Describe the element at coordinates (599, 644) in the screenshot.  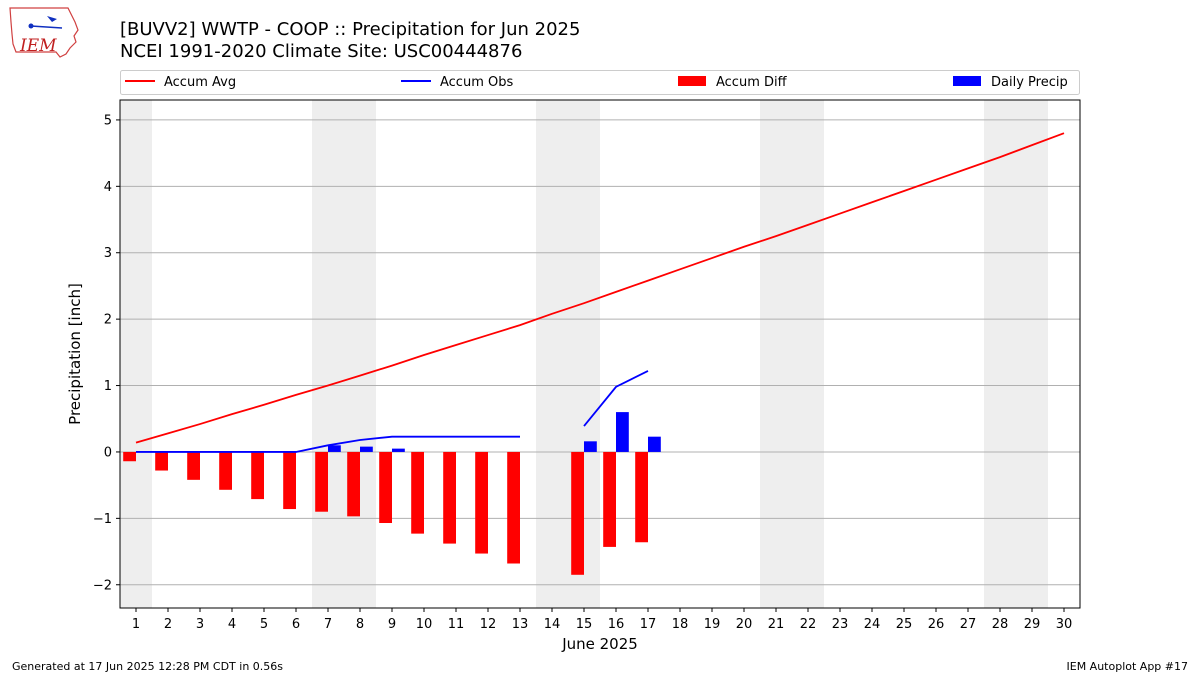
I see `x-axis-label: June 2025` at that location.